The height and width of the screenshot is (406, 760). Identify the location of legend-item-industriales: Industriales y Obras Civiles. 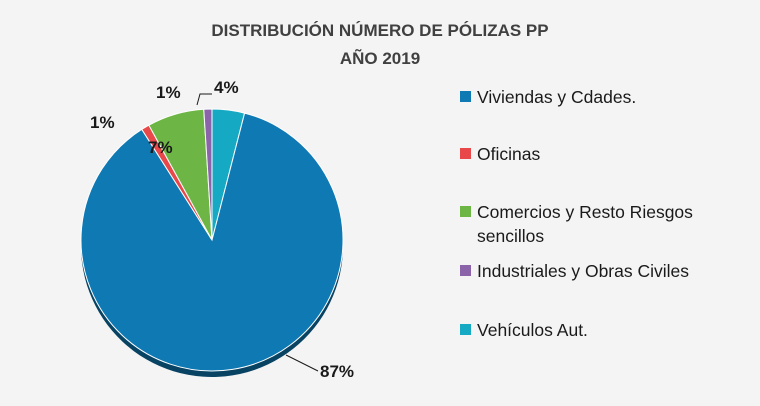
(574, 271).